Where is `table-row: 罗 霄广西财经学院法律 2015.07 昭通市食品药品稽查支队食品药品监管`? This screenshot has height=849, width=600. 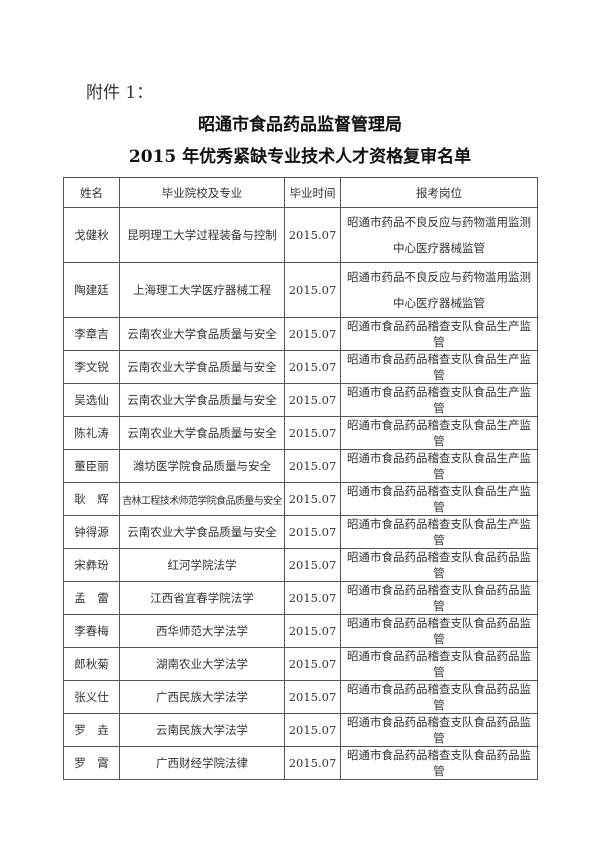
table-row: 罗 霄广西财经学院法律 2015.07 昭通市食品药品稽查支队食品药品监管 is located at coordinates (300, 763).